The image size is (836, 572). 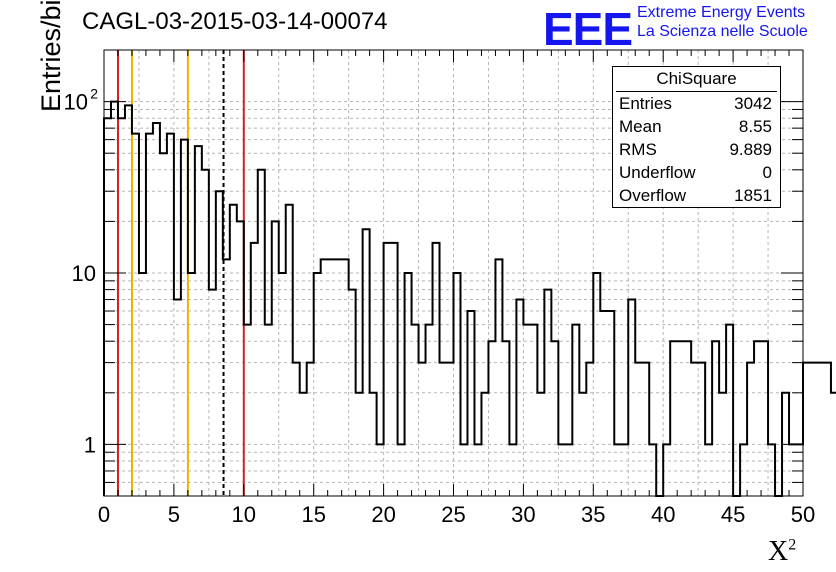 I want to click on x-tick-label: 5, so click(x=174, y=514).